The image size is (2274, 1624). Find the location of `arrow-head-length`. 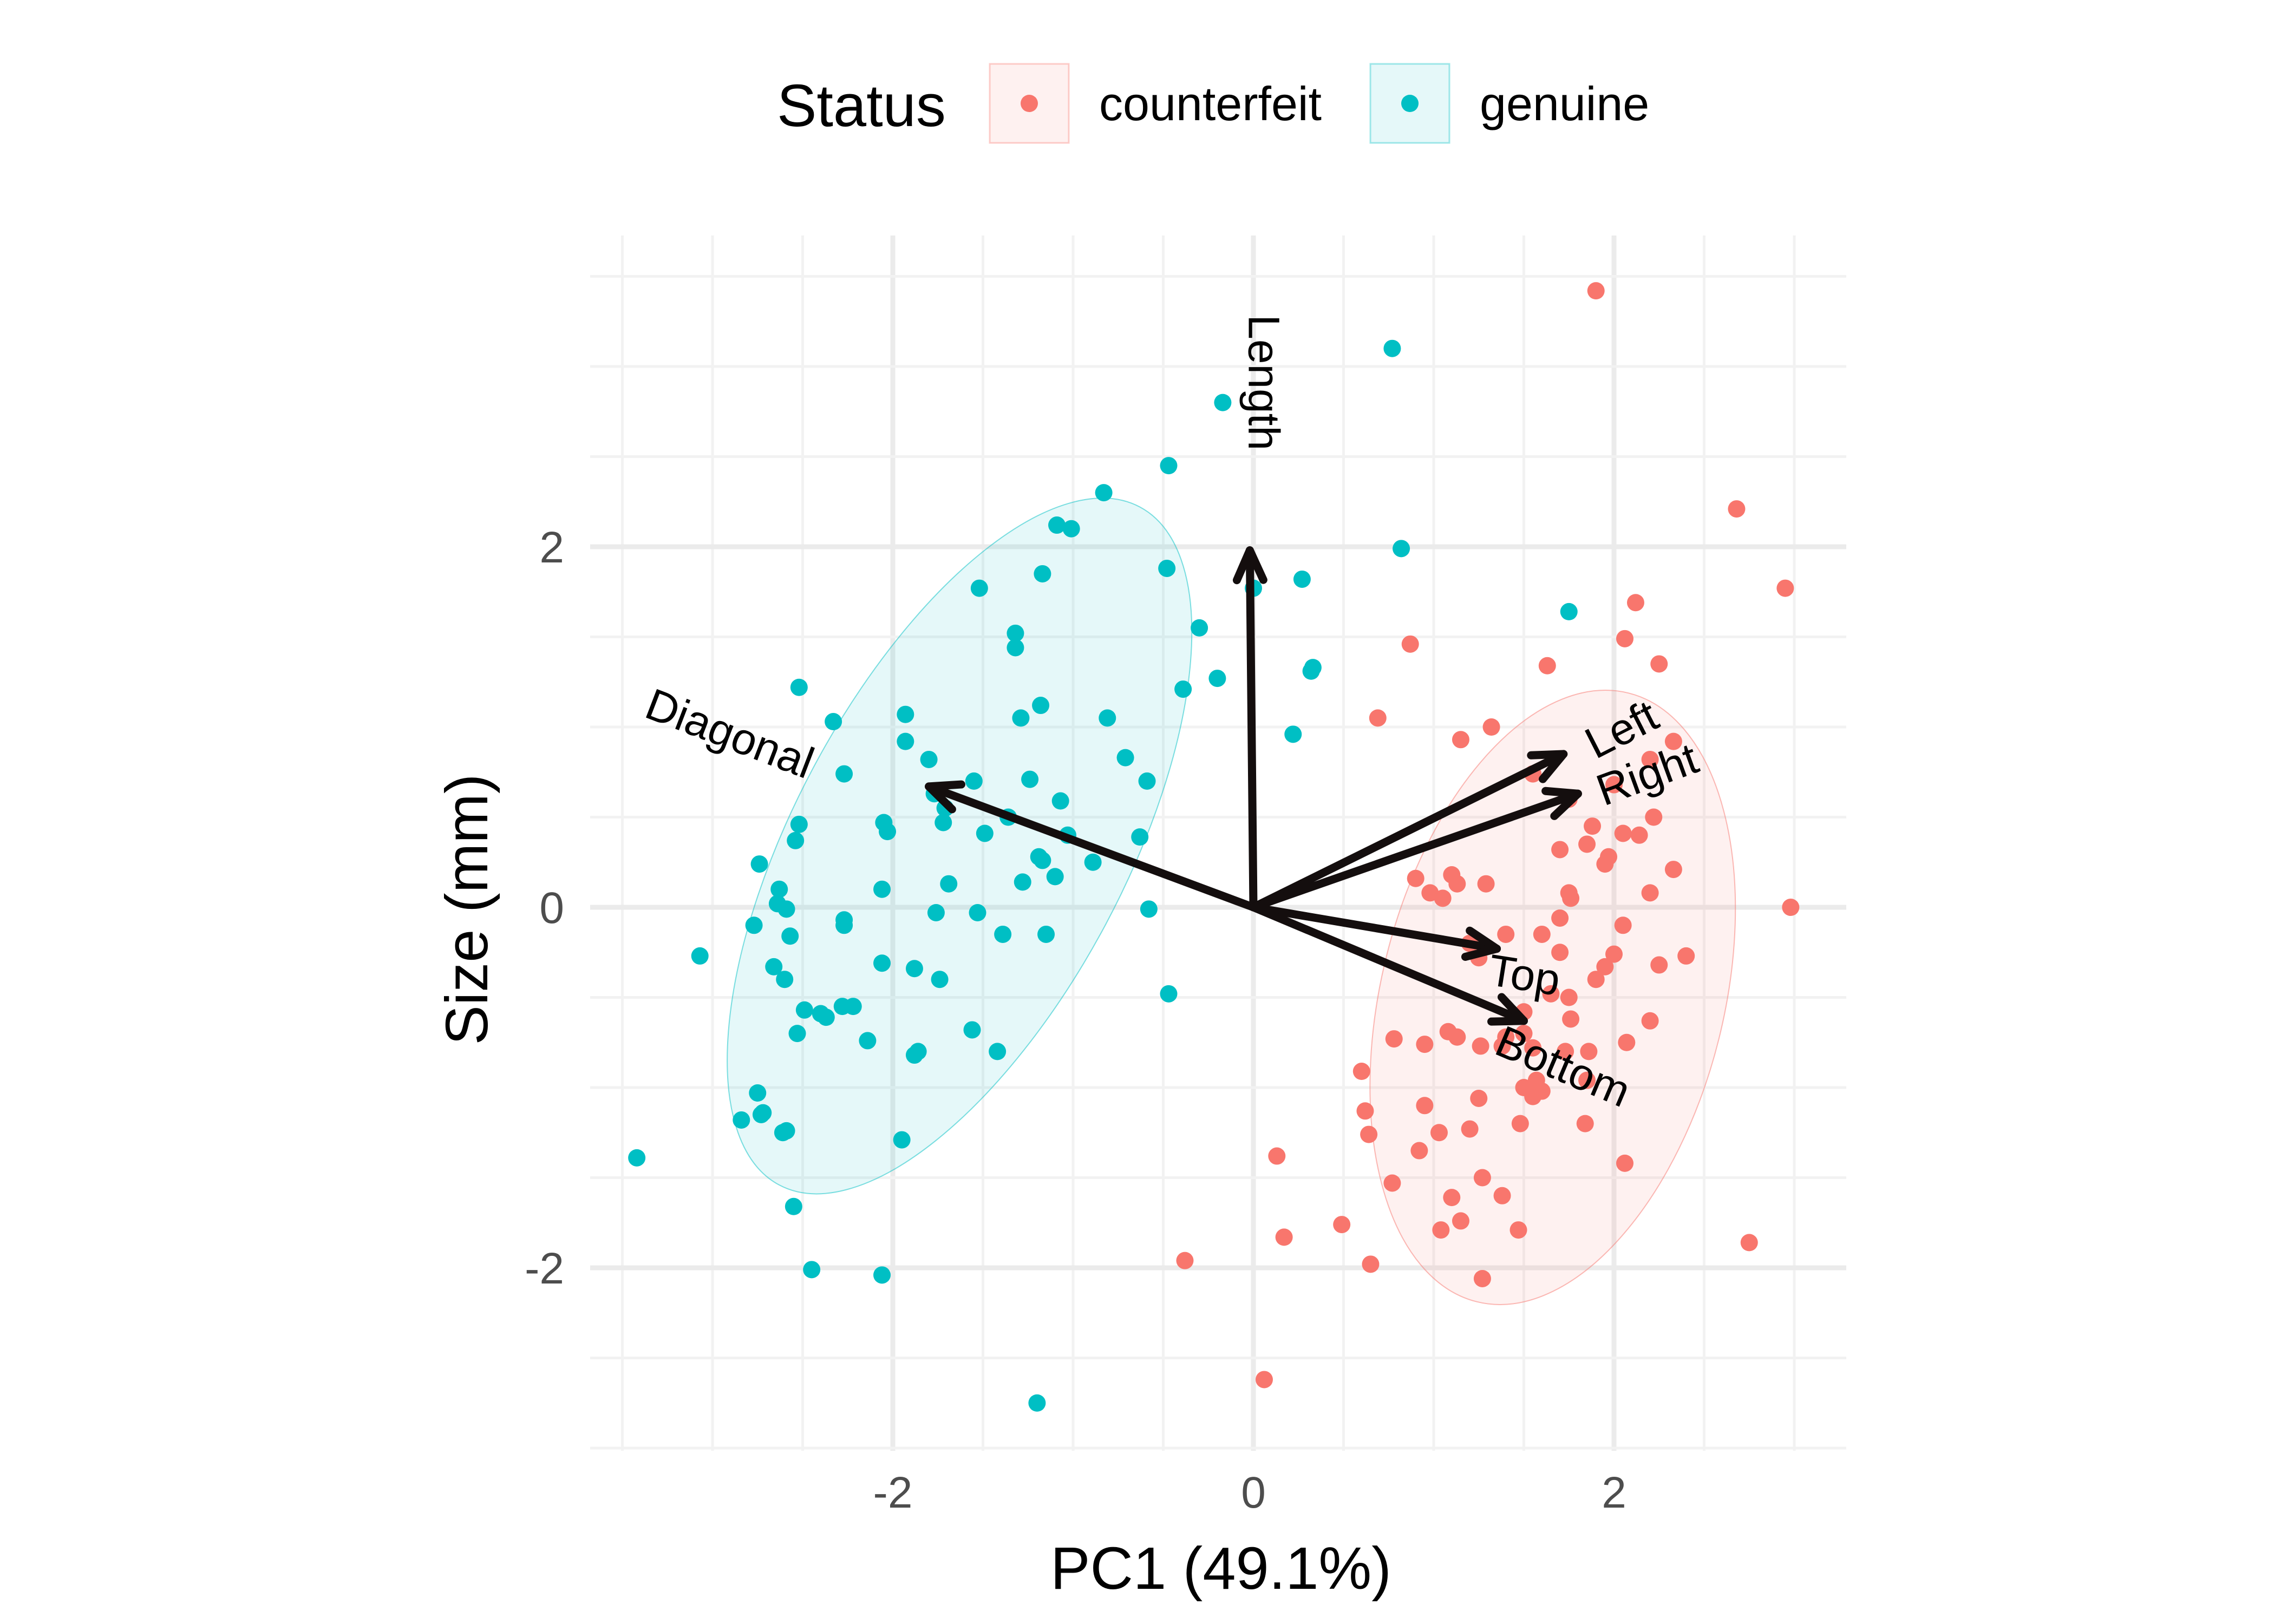

arrow-head-length is located at coordinates (1250, 565).